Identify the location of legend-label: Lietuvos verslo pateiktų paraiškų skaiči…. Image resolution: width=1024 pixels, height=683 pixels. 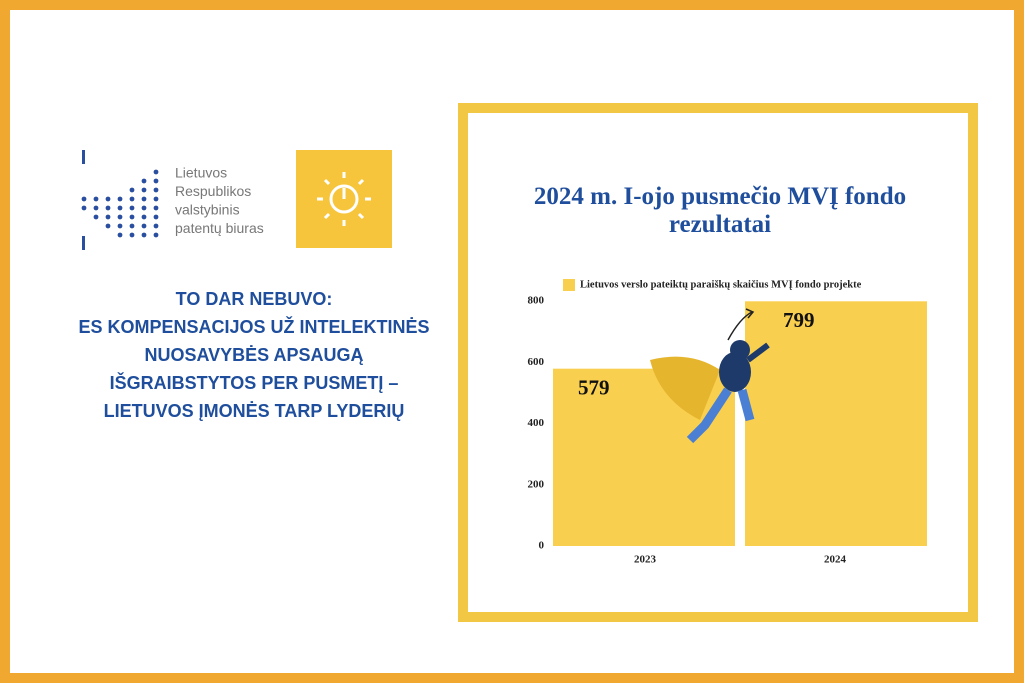
(721, 284).